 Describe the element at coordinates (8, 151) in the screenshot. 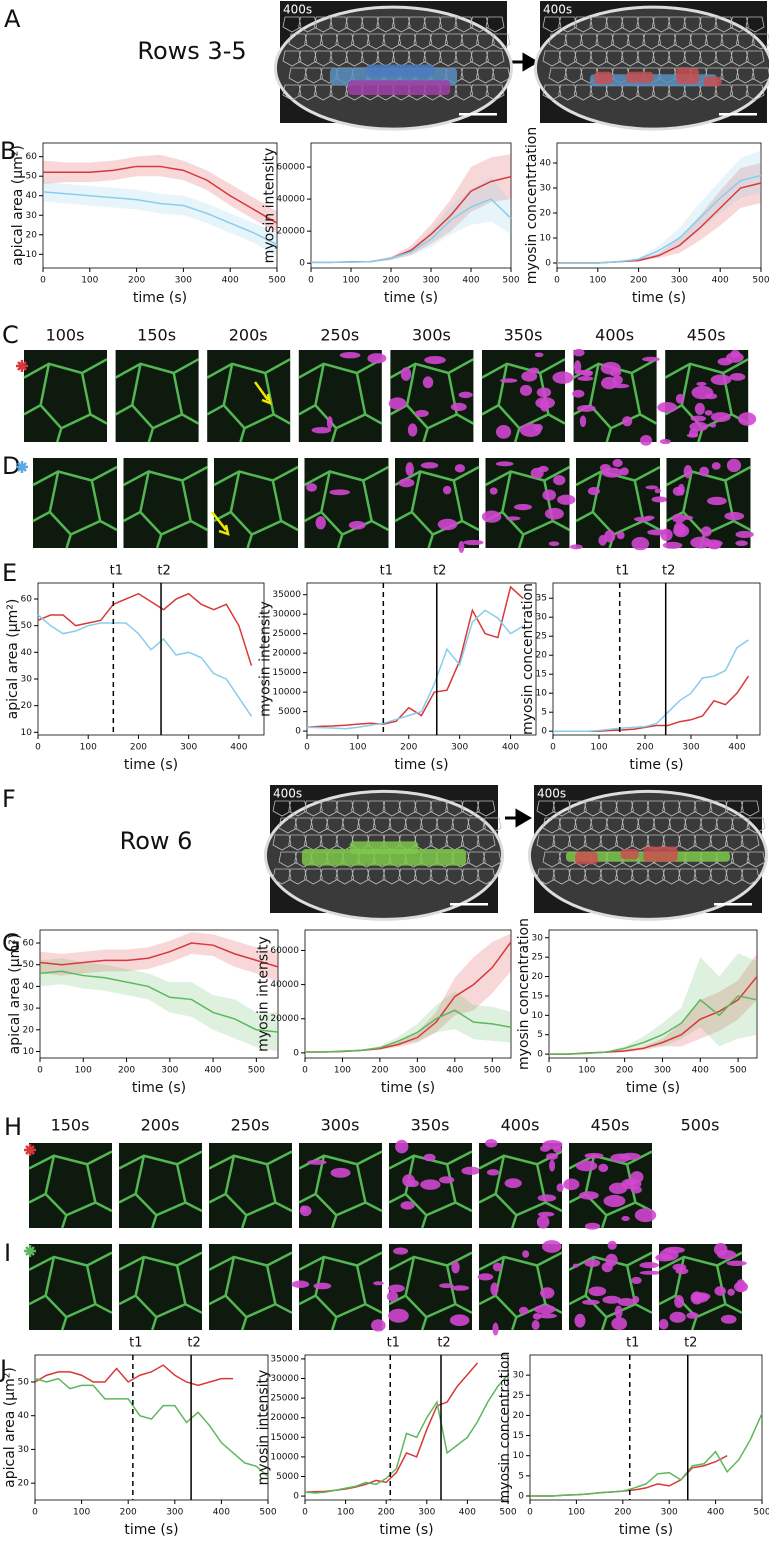

I see `panel-letter: B` at that location.